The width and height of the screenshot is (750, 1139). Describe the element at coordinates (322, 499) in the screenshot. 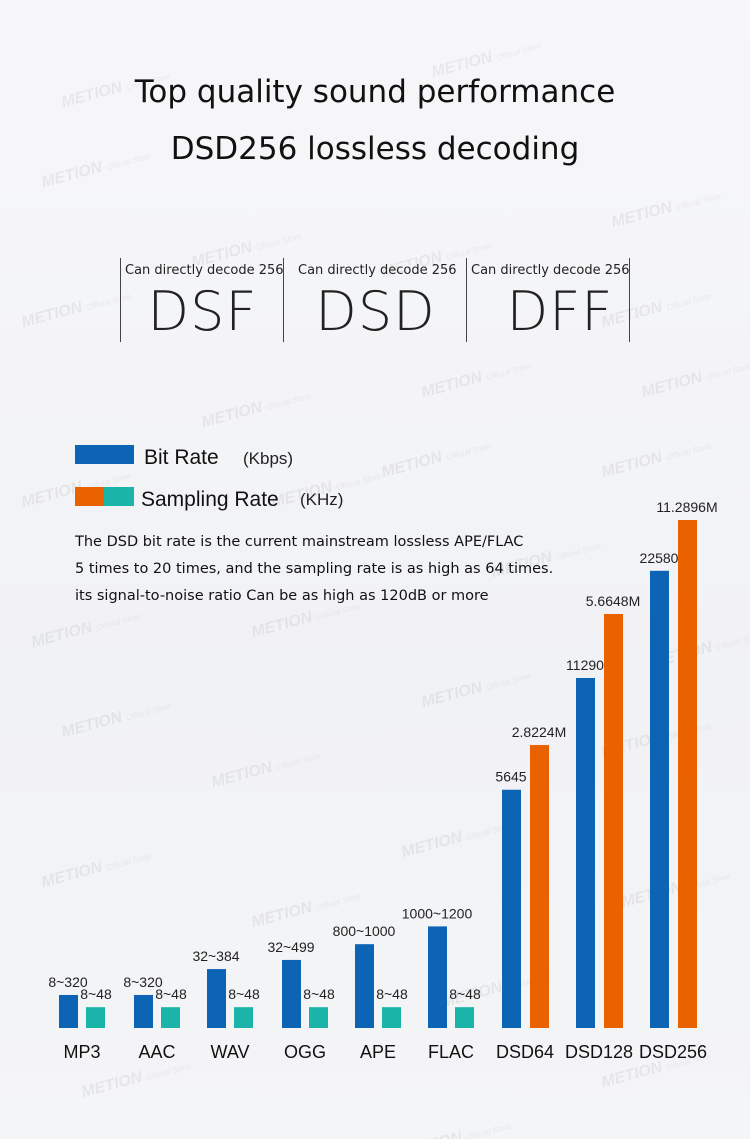

I see `legend-sampling-rate-unit: (KHz)` at that location.